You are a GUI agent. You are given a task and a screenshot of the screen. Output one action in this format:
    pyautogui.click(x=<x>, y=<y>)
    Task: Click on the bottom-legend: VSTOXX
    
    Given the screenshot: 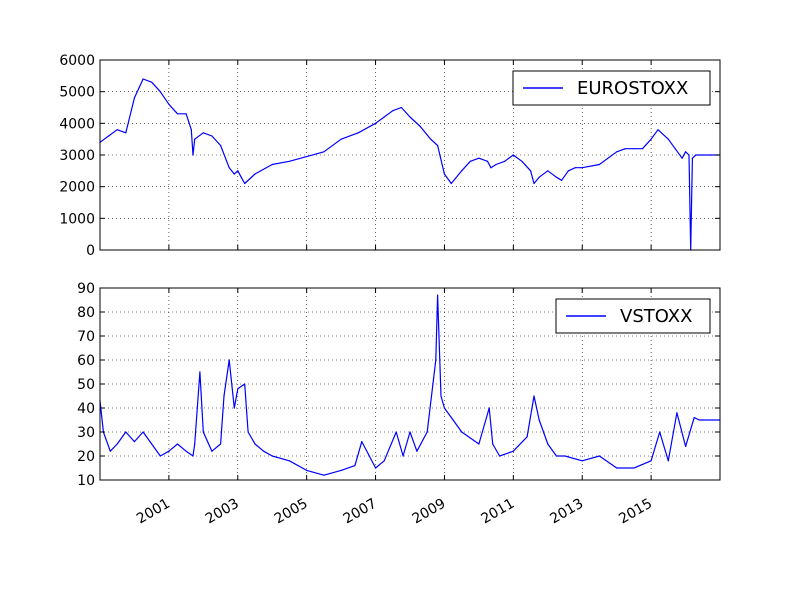 What is the action you would take?
    pyautogui.click(x=633, y=316)
    